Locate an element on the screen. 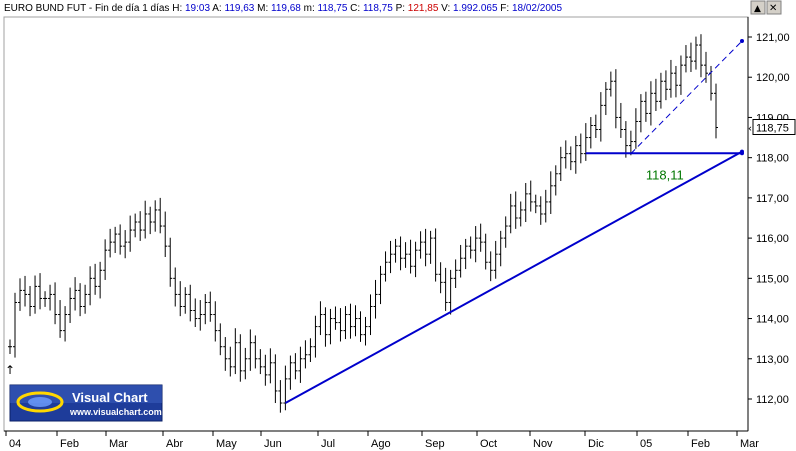  x-tick-label: Dic is located at coordinates (596, 444).